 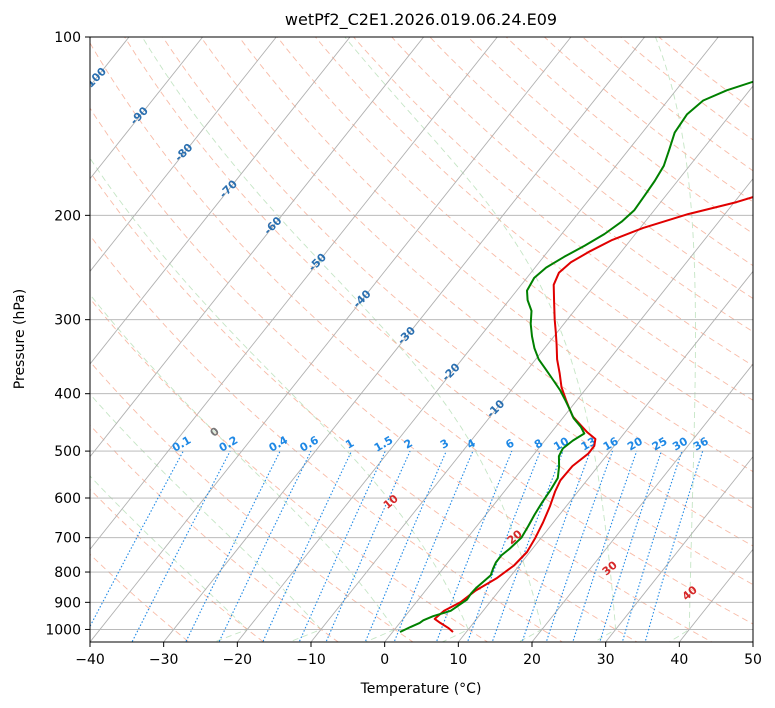 I want to click on y-tick-label: 500, so click(x=67, y=452).